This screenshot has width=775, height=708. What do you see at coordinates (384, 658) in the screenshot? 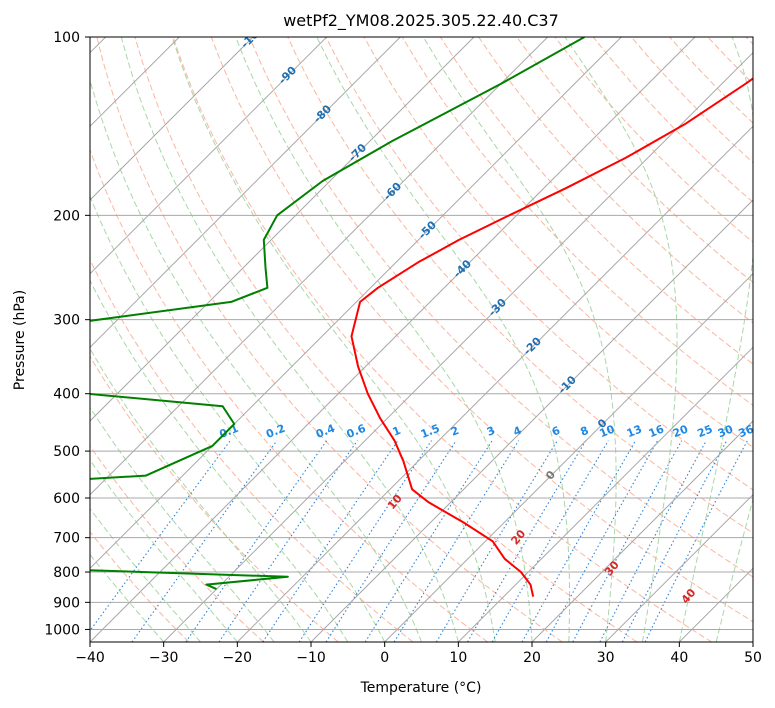
I see `x-tick-label: 0` at bounding box center [384, 658].